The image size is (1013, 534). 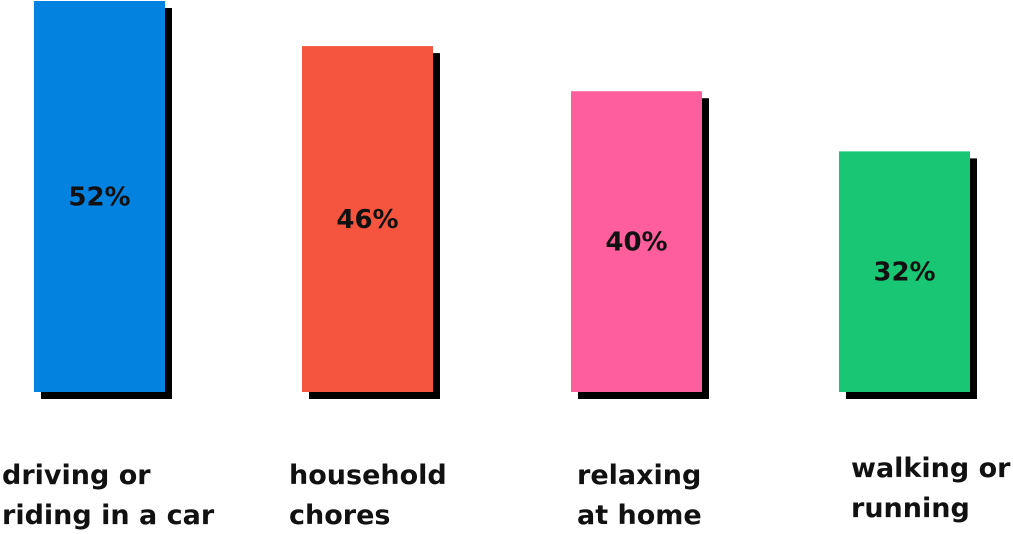 What do you see at coordinates (639, 515) in the screenshot?
I see `category-label: at home` at bounding box center [639, 515].